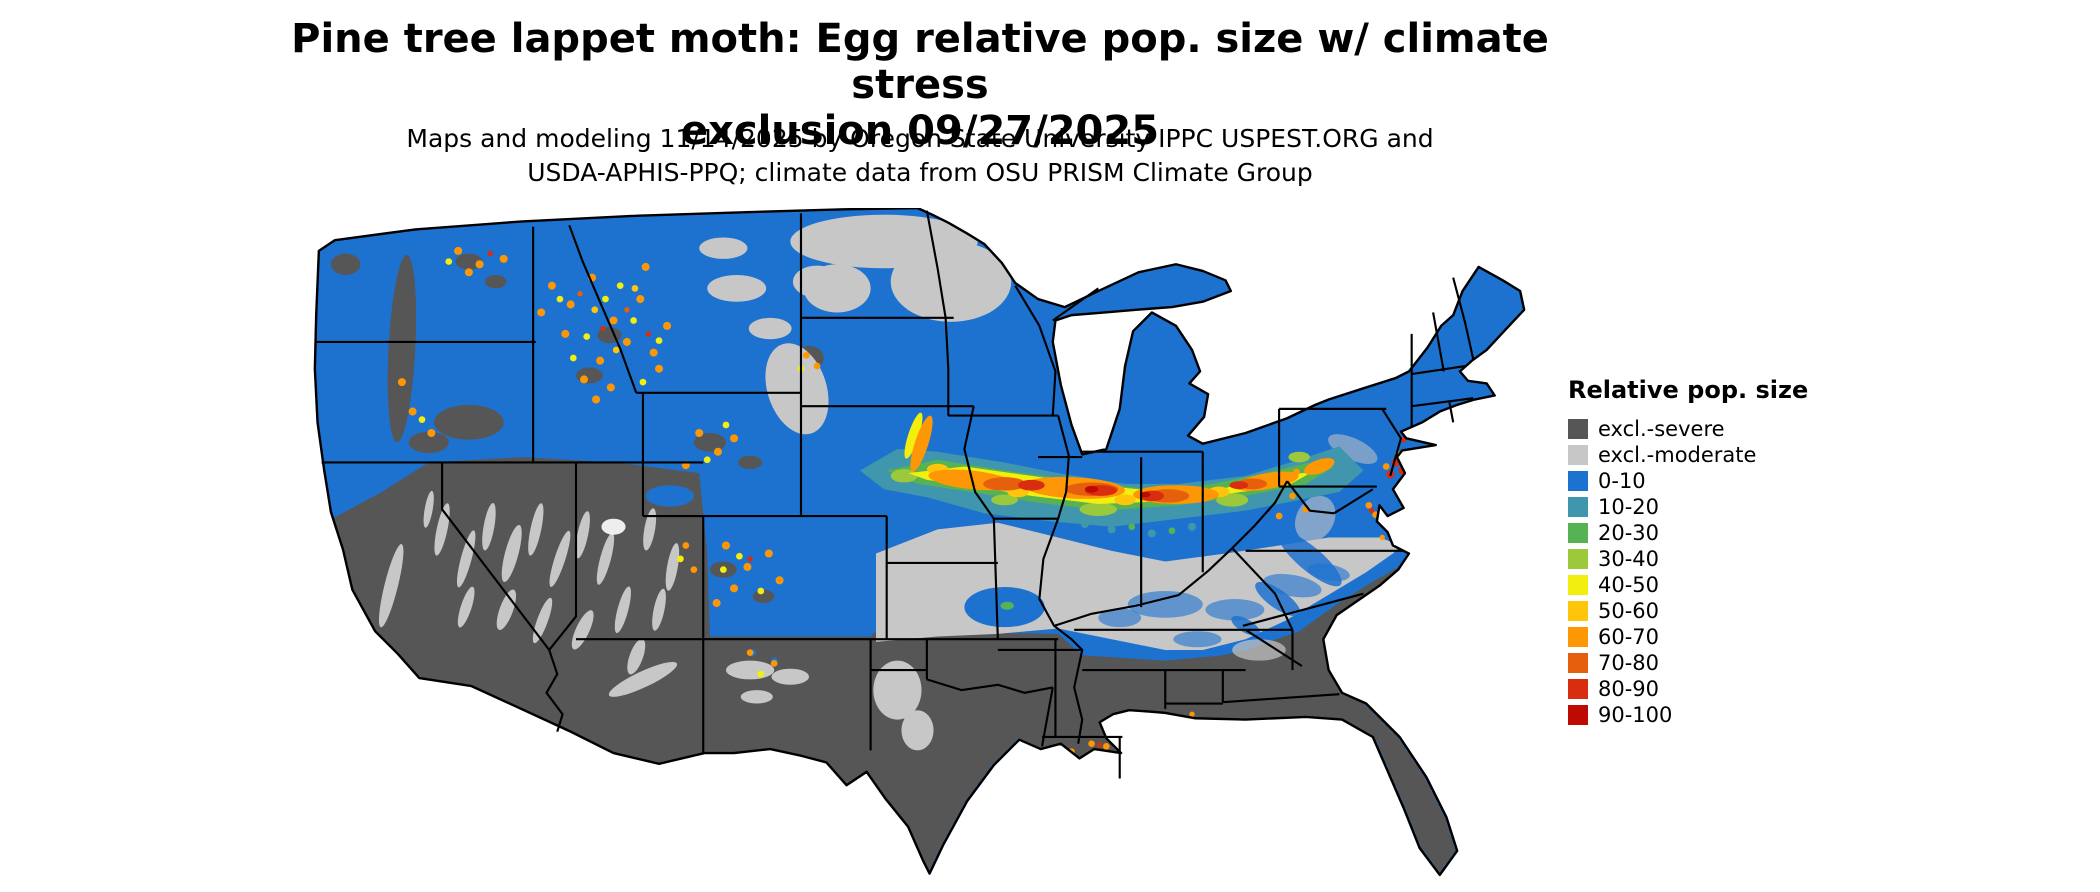 Image resolution: width=2100 pixels, height=892 pixels. Describe the element at coordinates (1688, 559) in the screenshot. I see `legend-row: 30-40` at that location.